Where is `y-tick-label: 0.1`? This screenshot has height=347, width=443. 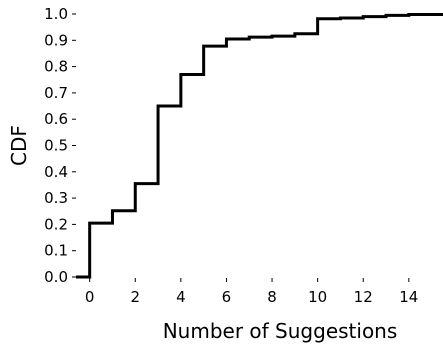 y-tick-label: 0.1 is located at coordinates (56, 251).